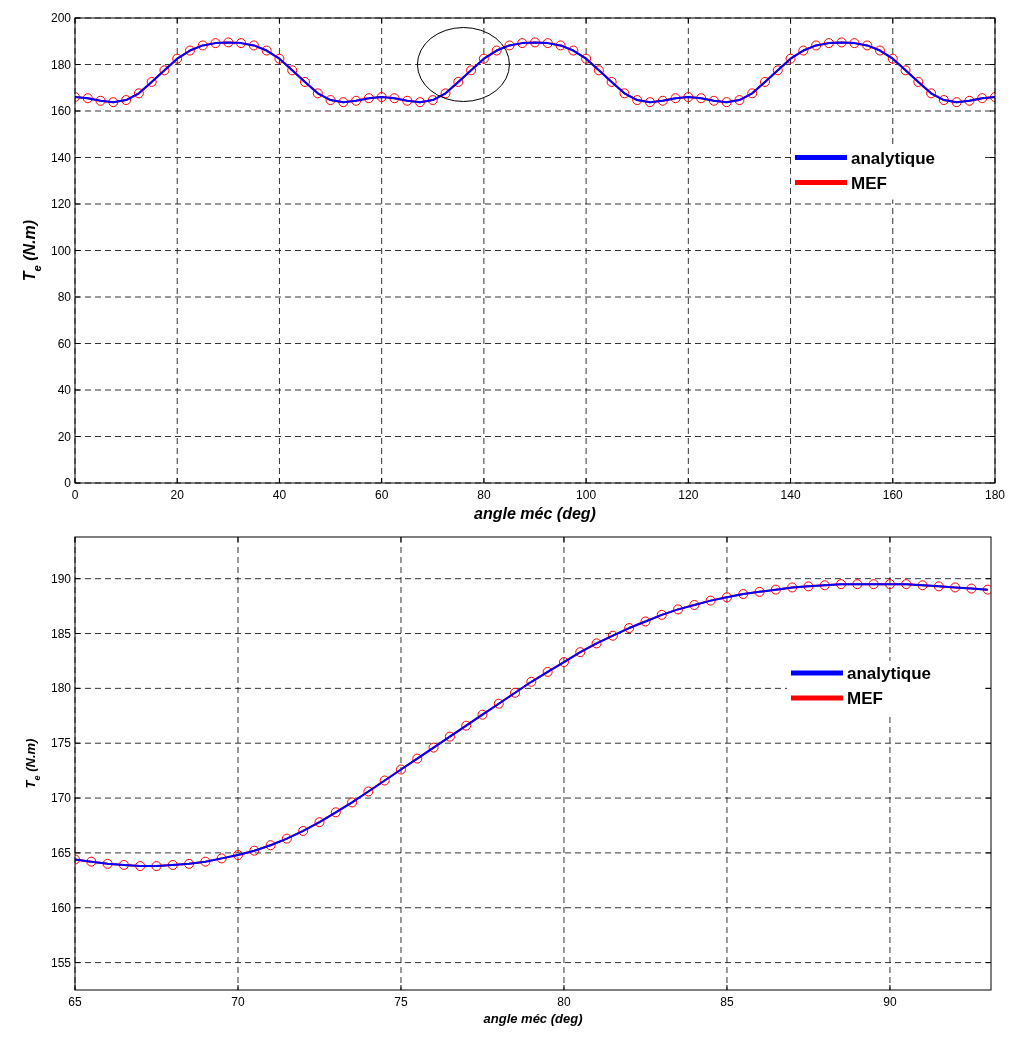 The height and width of the screenshot is (1045, 1011). I want to click on x-tick-label: 75, so click(401, 1002).